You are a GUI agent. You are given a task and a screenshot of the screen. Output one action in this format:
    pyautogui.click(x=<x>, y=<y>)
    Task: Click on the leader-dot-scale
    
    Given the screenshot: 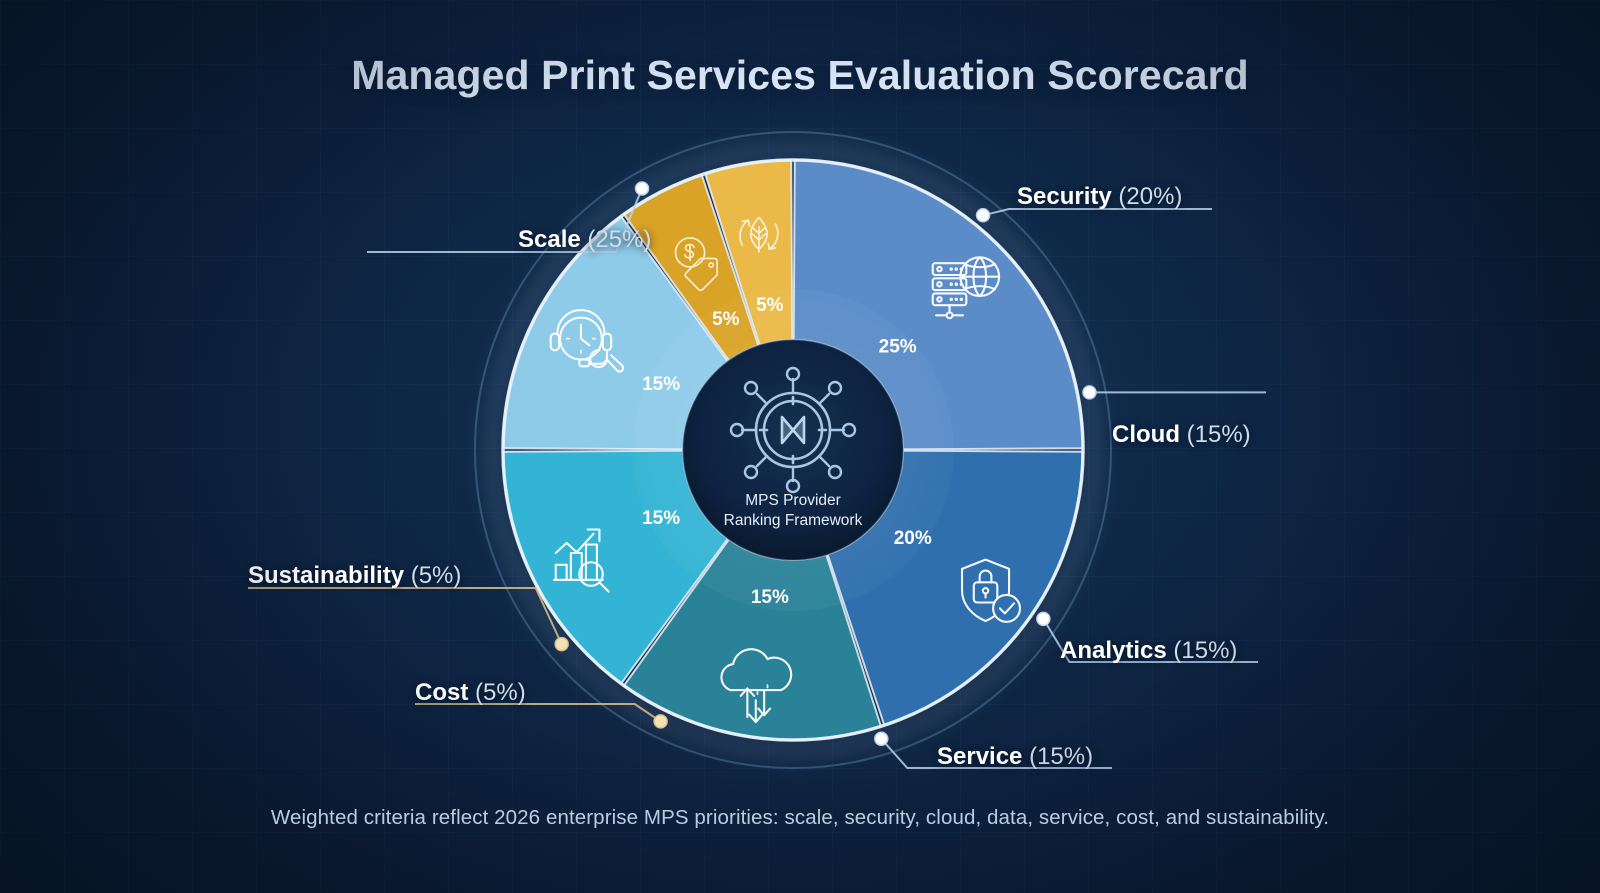 What is the action you would take?
    pyautogui.click(x=642, y=188)
    